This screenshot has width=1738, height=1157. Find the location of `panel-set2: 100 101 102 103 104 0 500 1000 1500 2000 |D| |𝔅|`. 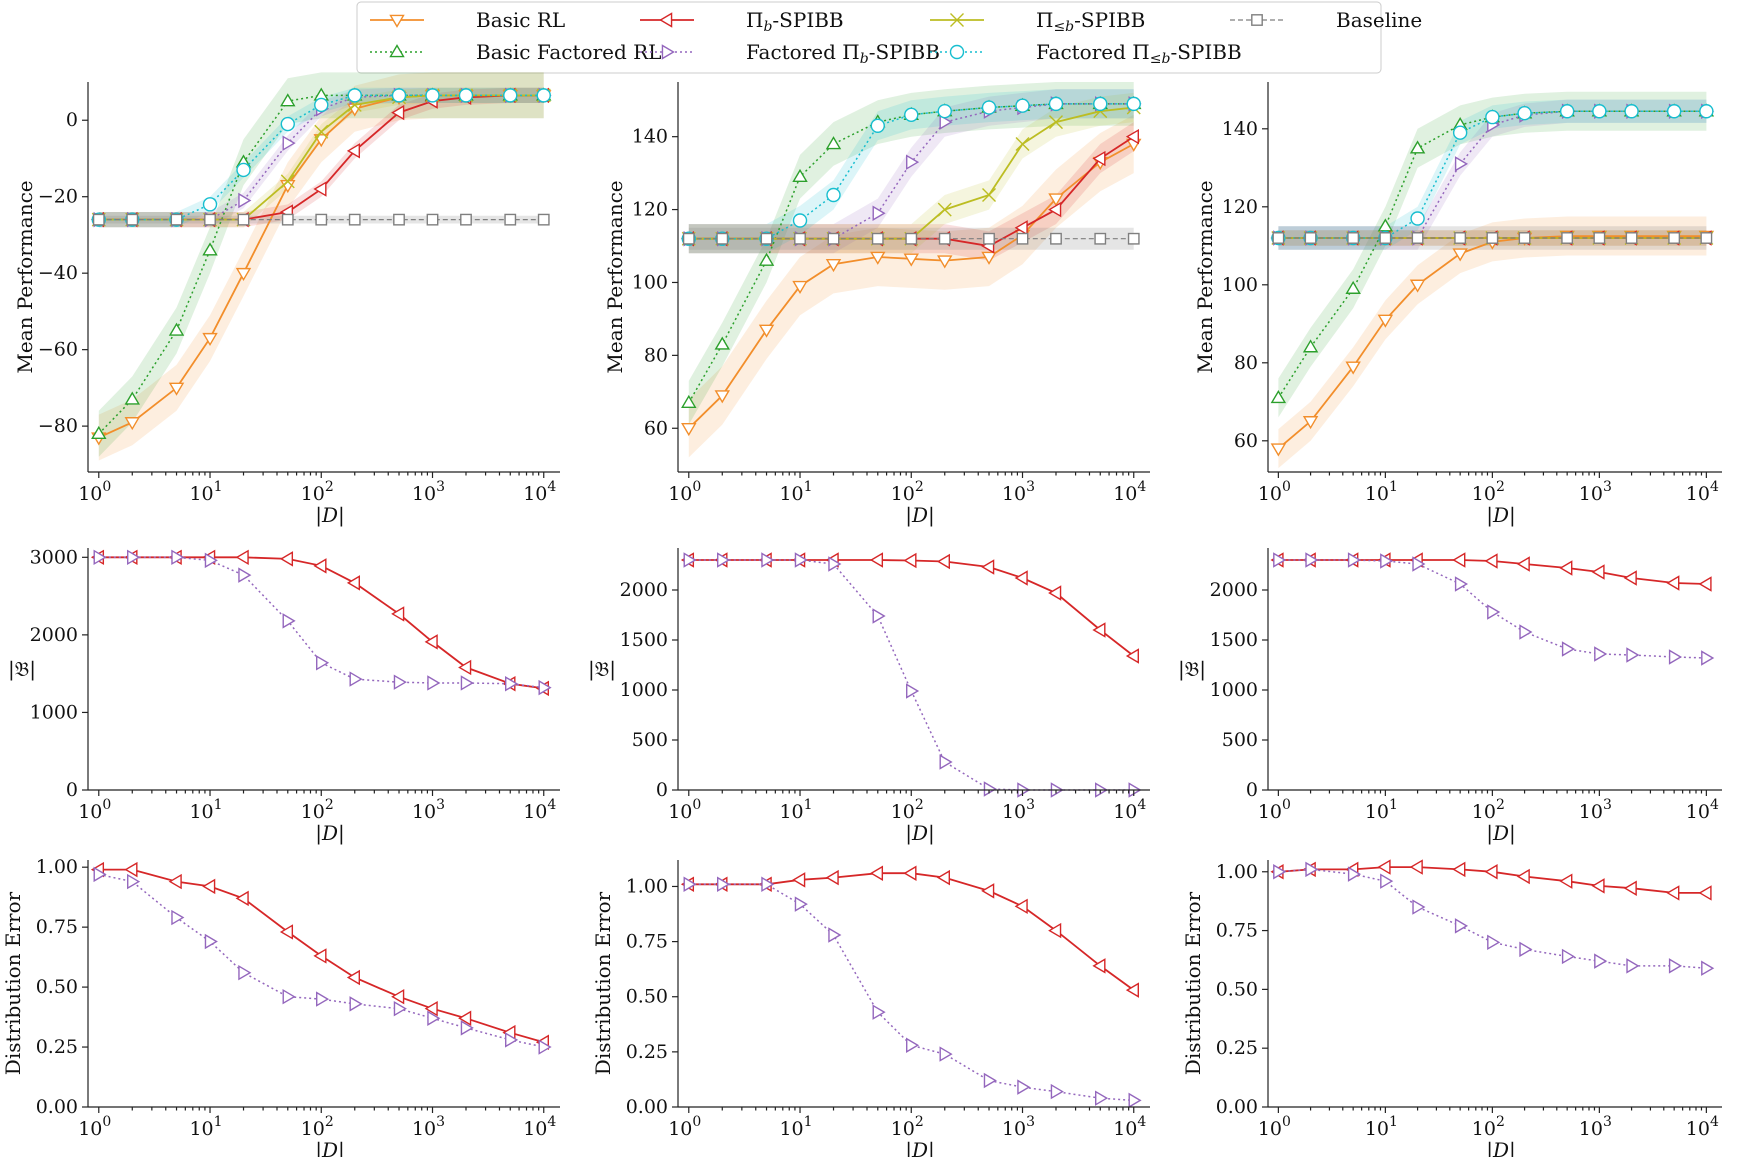

panel-set2: 100 101 102 103 104 0 500 1000 1500 2000 |D| |𝔅| is located at coordinates (869, 697).